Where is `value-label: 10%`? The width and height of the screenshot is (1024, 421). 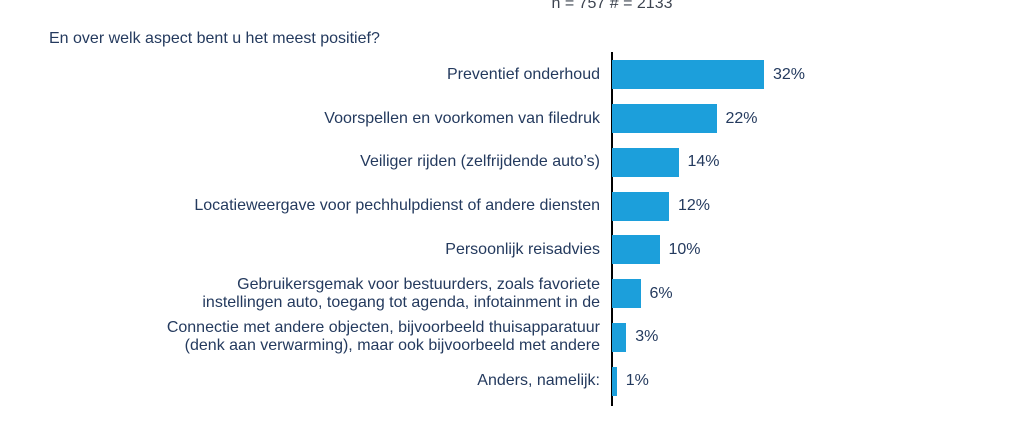
value-label: 10% is located at coordinates (684, 249).